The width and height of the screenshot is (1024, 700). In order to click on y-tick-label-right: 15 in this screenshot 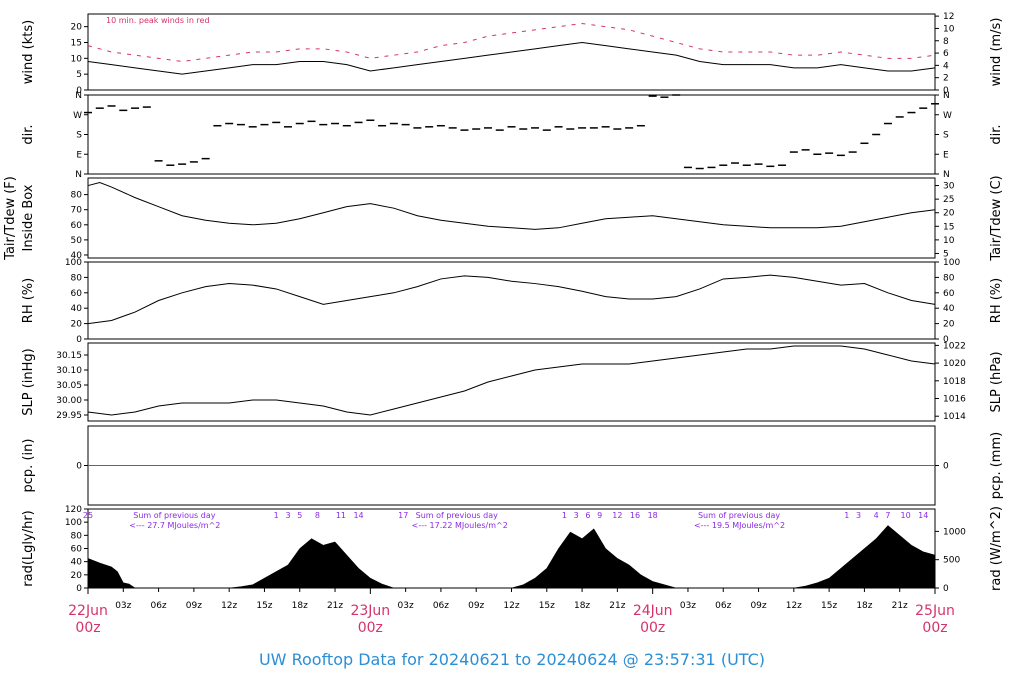, I will do `click(948, 227)`.